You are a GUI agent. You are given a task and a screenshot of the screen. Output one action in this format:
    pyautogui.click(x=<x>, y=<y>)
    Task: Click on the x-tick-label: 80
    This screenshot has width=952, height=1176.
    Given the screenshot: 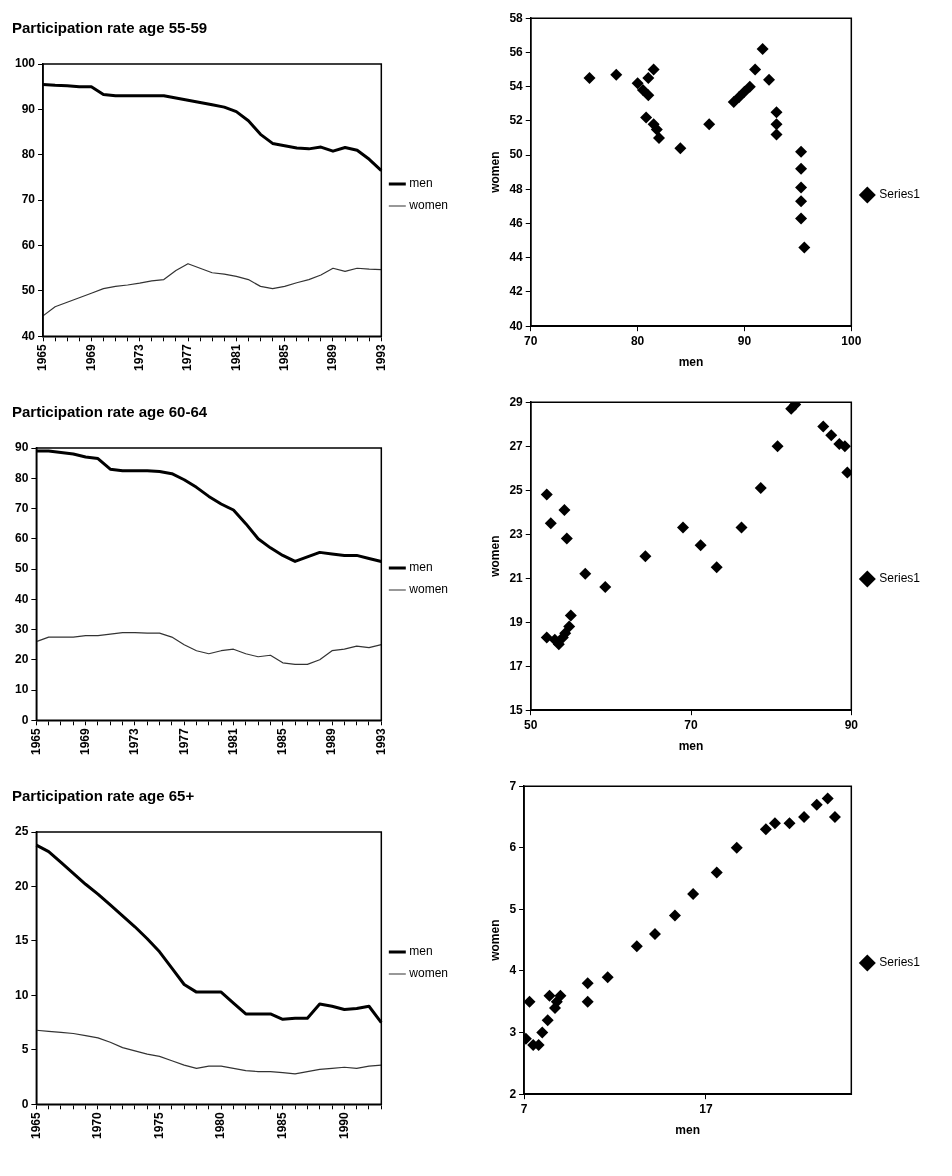 What is the action you would take?
    pyautogui.click(x=637, y=340)
    